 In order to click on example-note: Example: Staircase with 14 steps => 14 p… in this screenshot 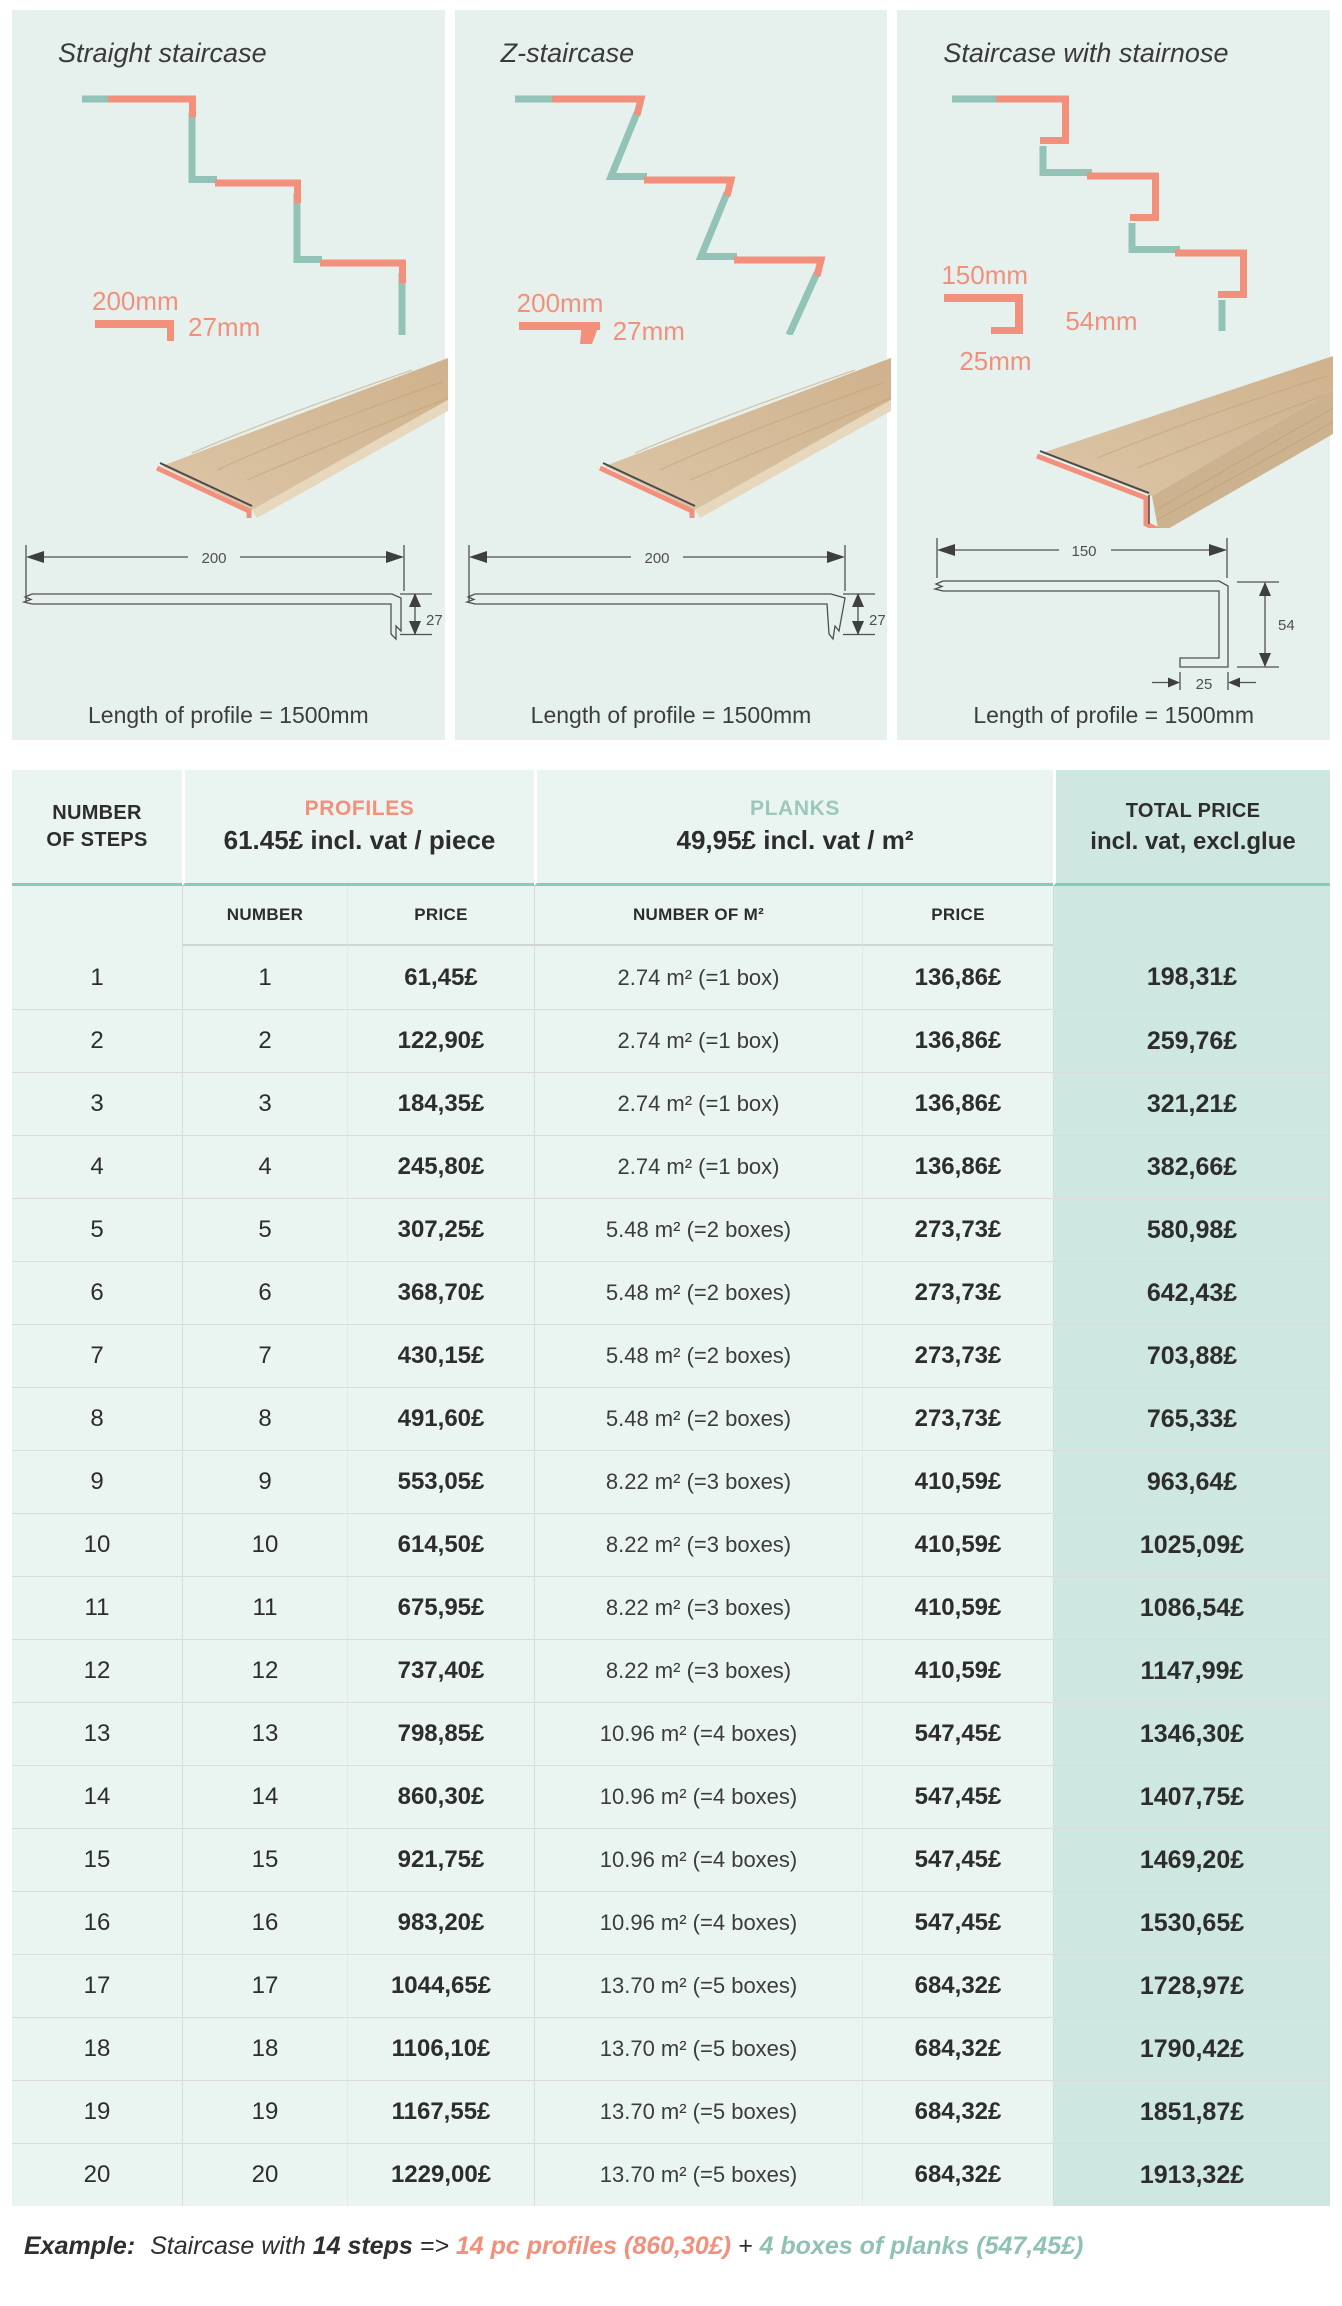, I will do `click(683, 2246)`.